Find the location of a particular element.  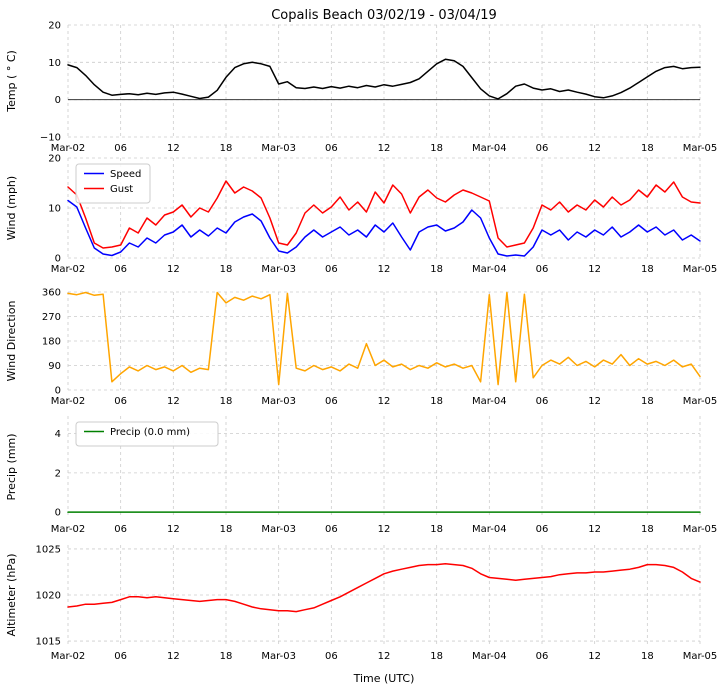

y-tick-label: 2 is located at coordinates (58, 473).